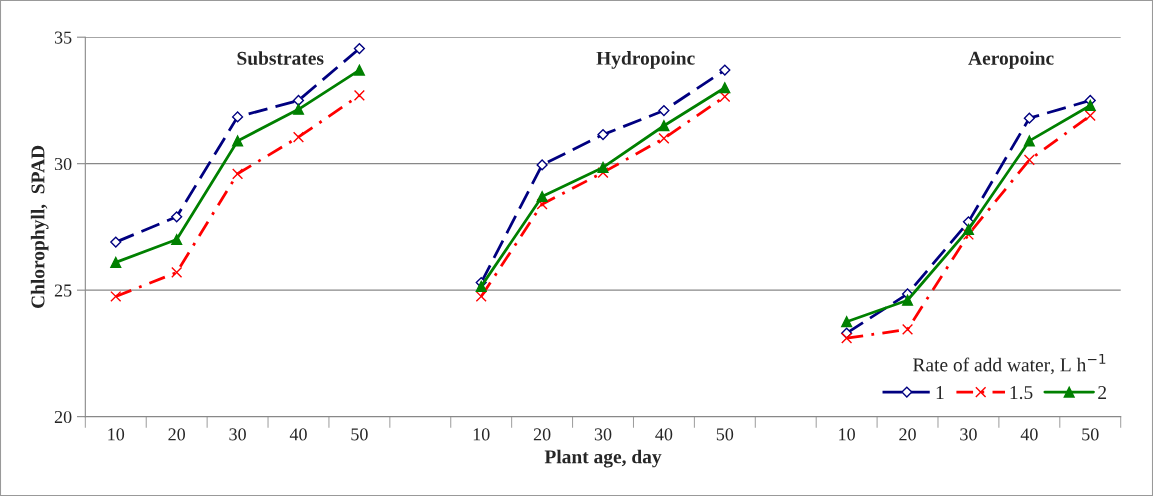 This screenshot has height=496, width=1153. What do you see at coordinates (63, 290) in the screenshot?
I see `y-tick-label: 25` at bounding box center [63, 290].